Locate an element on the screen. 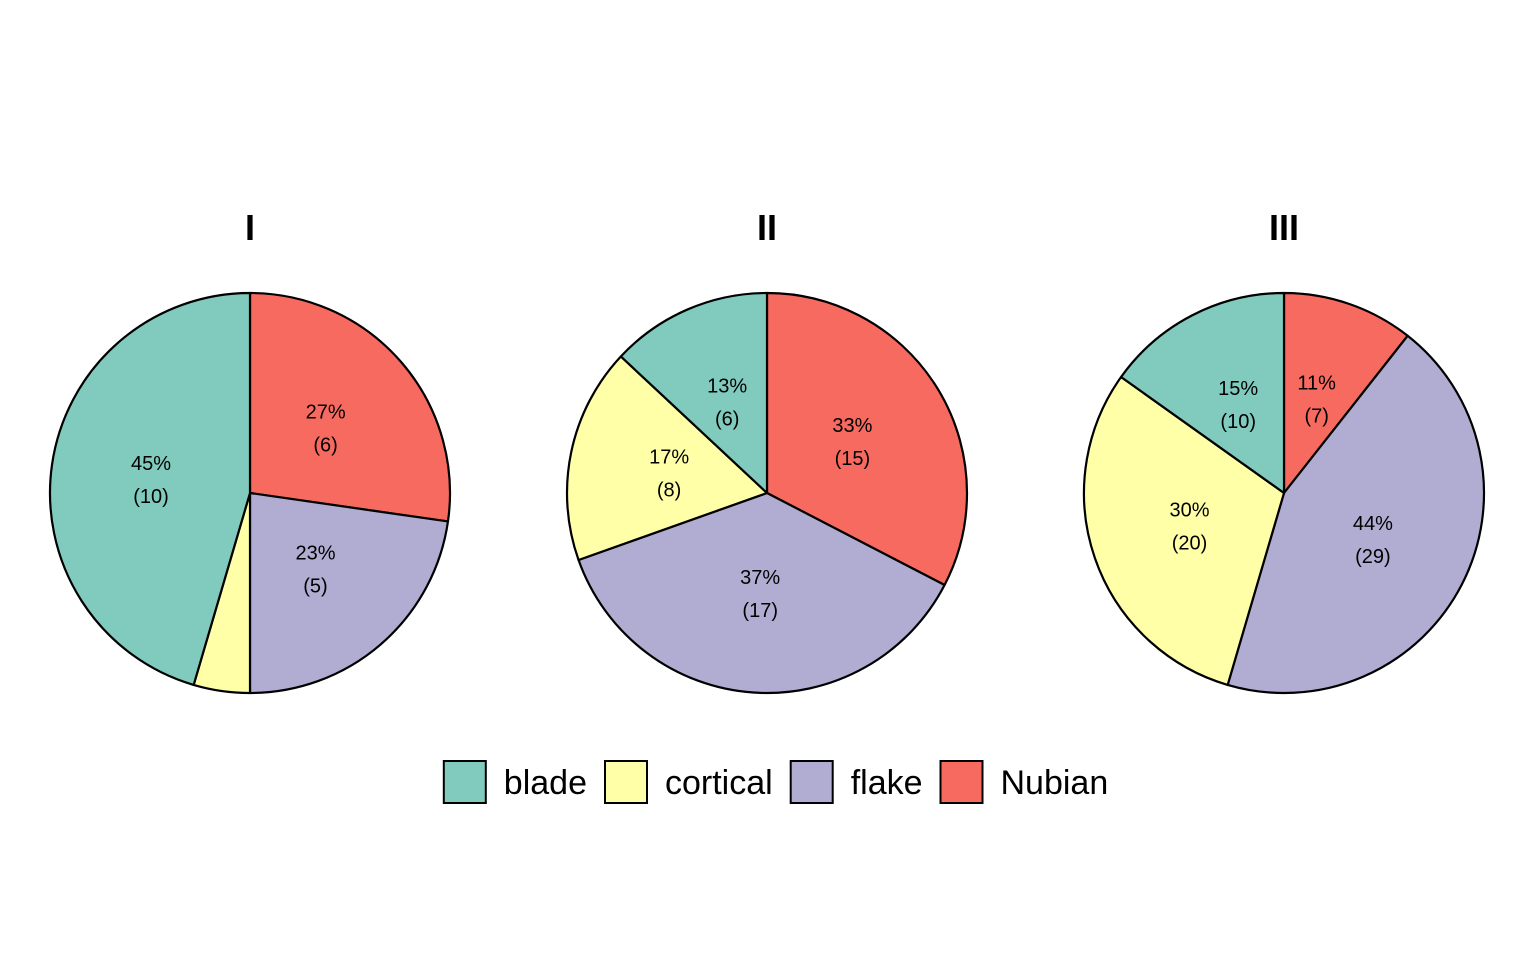  slice-percent-label: 33% is located at coordinates (852, 426).